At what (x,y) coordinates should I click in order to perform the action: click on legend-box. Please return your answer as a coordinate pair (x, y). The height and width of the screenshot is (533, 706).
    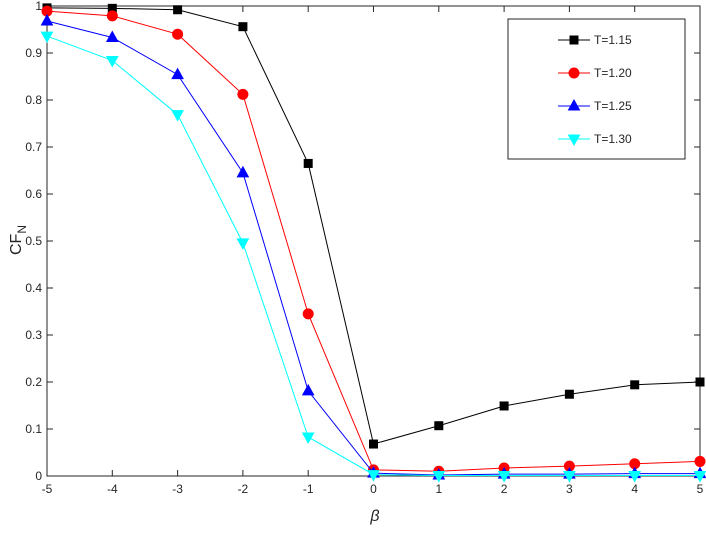
    Looking at the image, I should click on (596, 89).